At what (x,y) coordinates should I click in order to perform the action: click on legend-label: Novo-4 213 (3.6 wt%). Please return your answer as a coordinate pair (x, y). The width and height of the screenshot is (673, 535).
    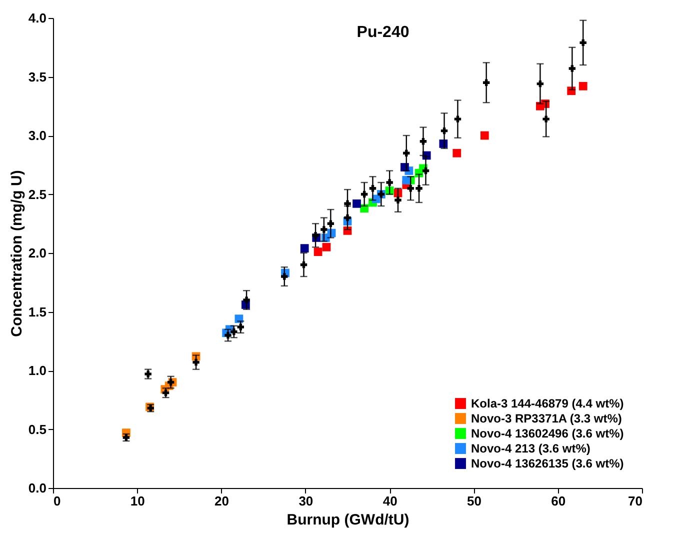
    Looking at the image, I should click on (530, 449).